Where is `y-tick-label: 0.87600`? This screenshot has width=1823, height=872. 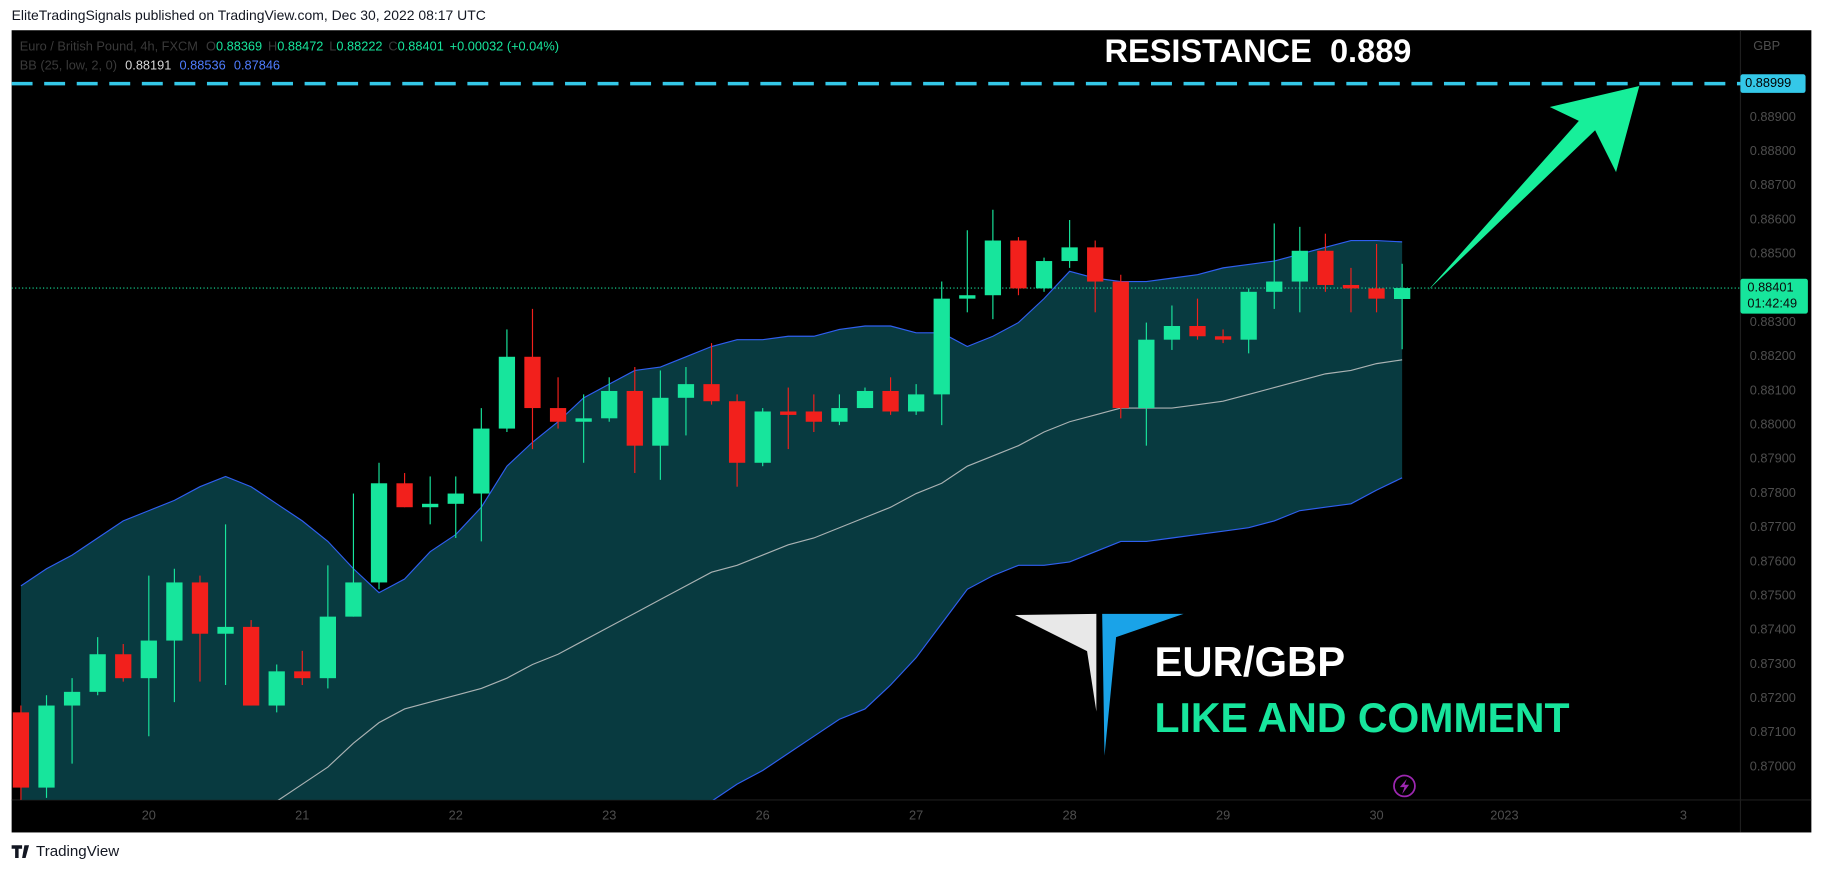
y-tick-label: 0.87600 is located at coordinates (1773, 560).